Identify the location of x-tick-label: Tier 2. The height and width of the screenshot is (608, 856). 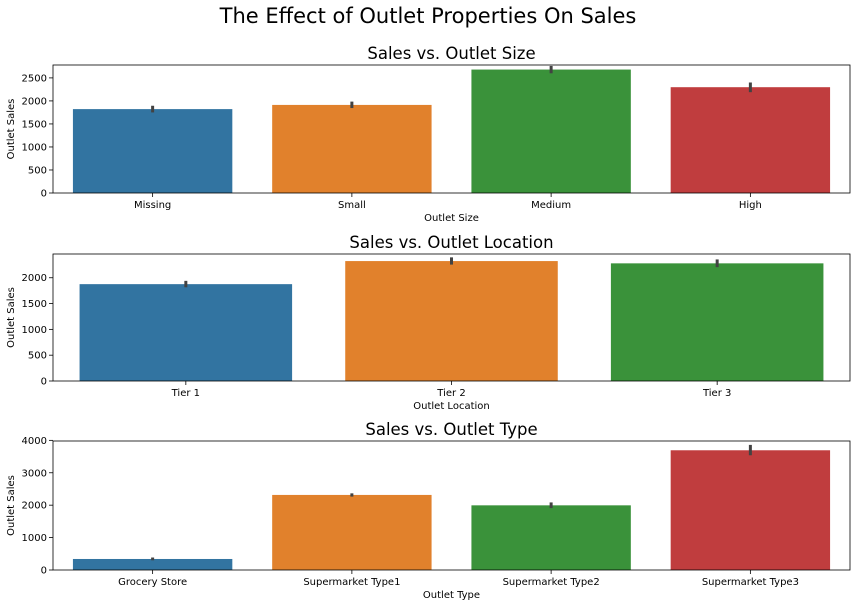
(450, 393).